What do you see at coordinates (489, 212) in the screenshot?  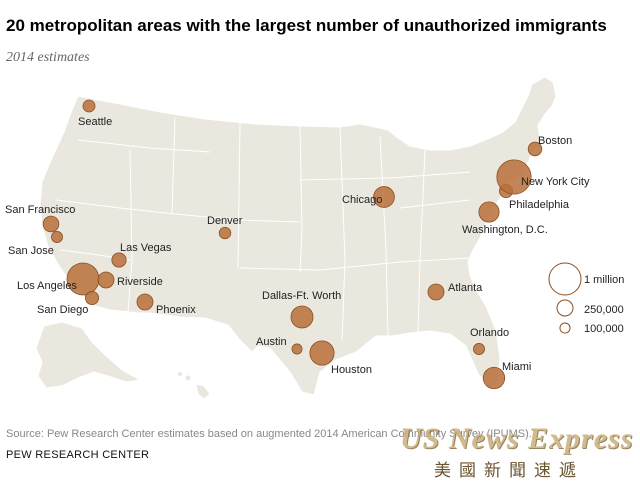 I see `bubble-washington-d-c` at bounding box center [489, 212].